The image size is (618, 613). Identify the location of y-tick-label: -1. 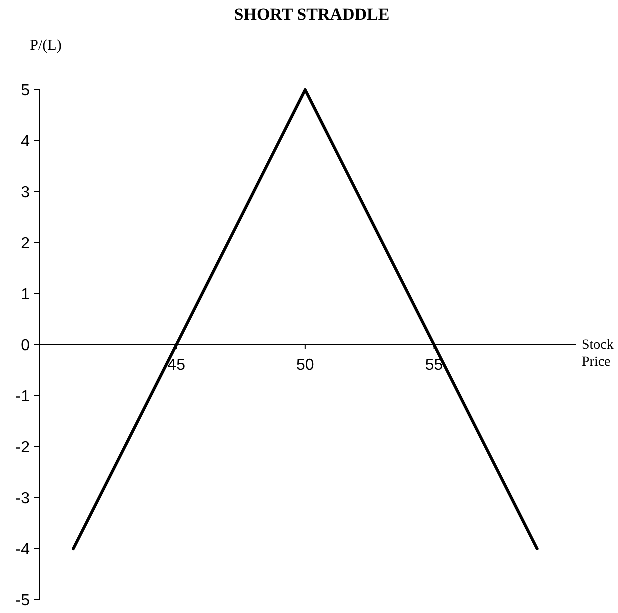
(23, 397).